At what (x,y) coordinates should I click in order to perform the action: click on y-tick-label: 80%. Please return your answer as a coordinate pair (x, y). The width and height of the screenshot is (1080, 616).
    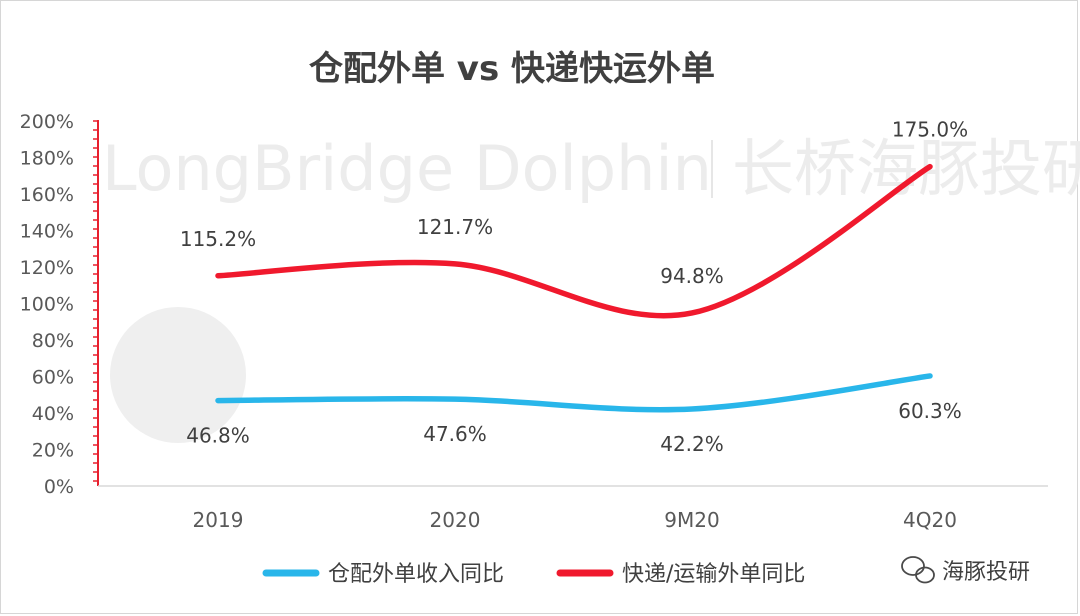
    Looking at the image, I should click on (53, 341).